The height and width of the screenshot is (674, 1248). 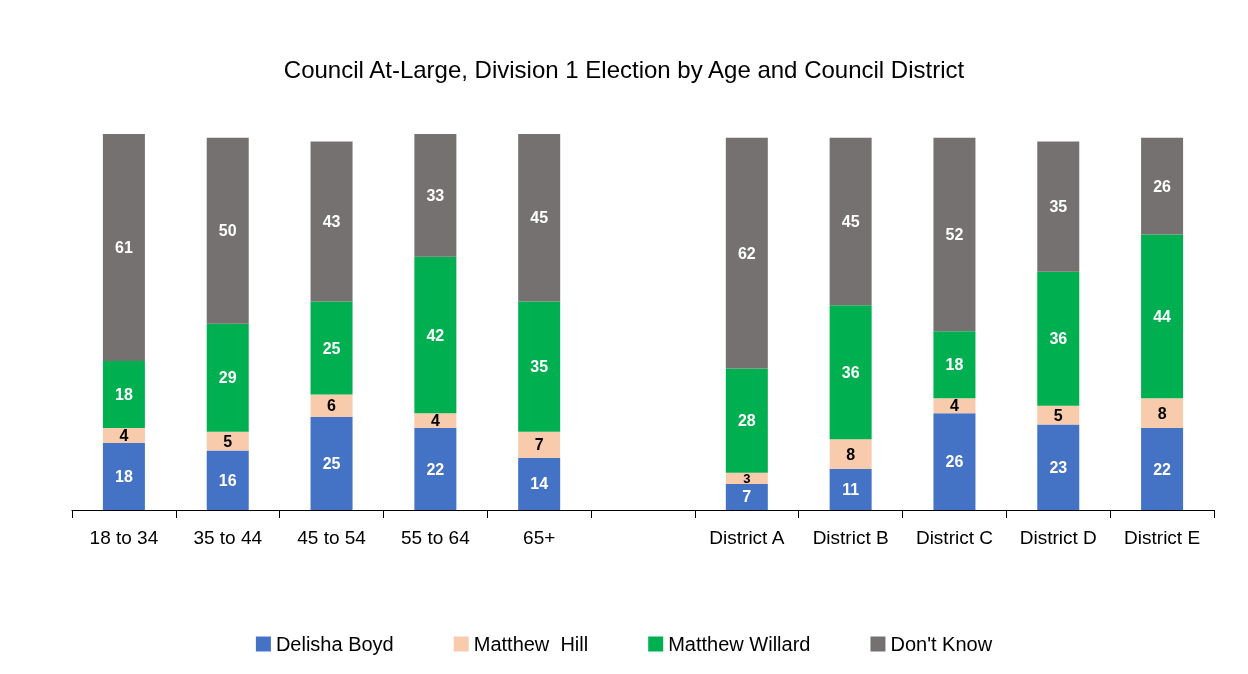 What do you see at coordinates (531, 644) in the screenshot?
I see `legend-label: Matthew Hill` at bounding box center [531, 644].